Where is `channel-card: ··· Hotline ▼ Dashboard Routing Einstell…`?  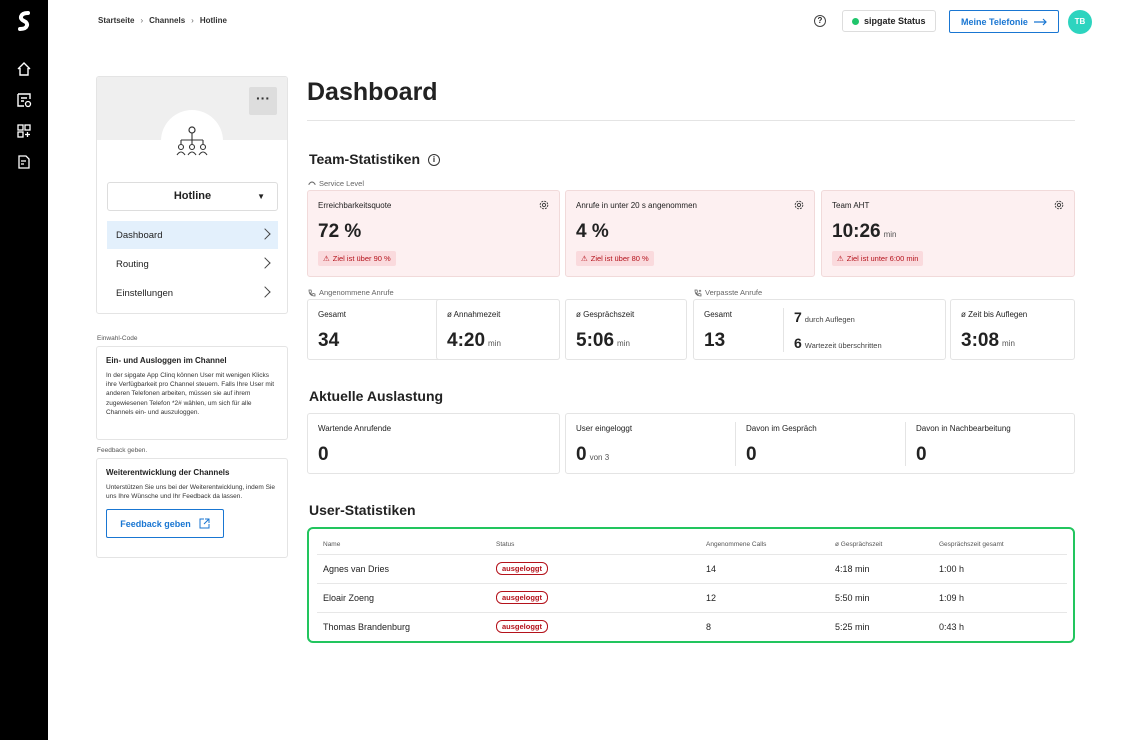 channel-card: ··· Hotline ▼ Dashboard Routing Einstell… is located at coordinates (192, 195).